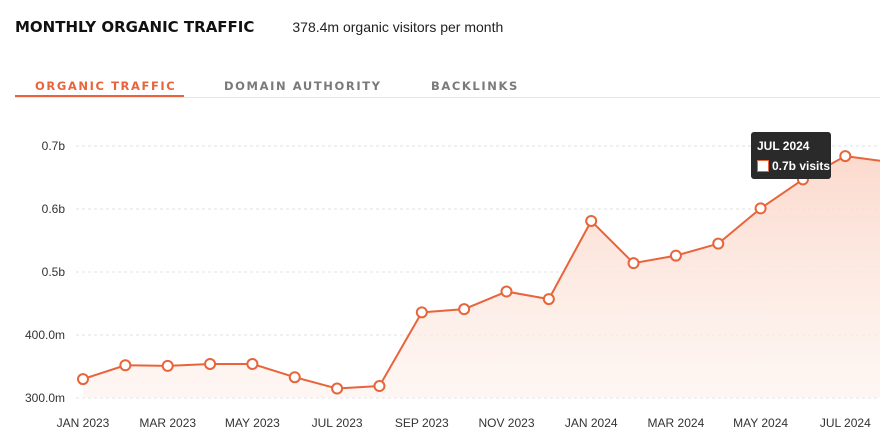 The image size is (880, 443). Describe the element at coordinates (303, 86) in the screenshot. I see `tab-domain-authority: DOMAIN AUTHORITY` at that location.